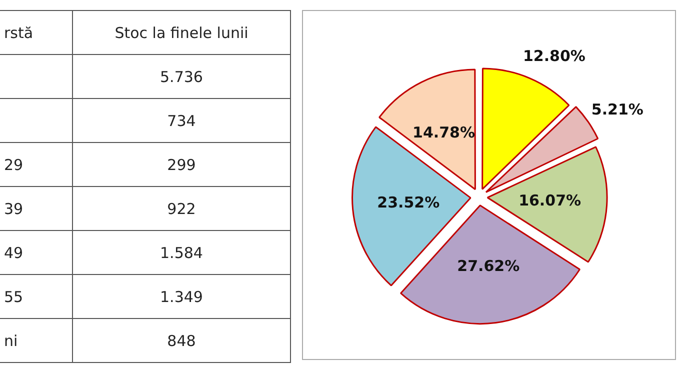 This screenshot has width=678, height=381. Describe the element at coordinates (36, 32) in the screenshot. I see `text: rstă` at that location.